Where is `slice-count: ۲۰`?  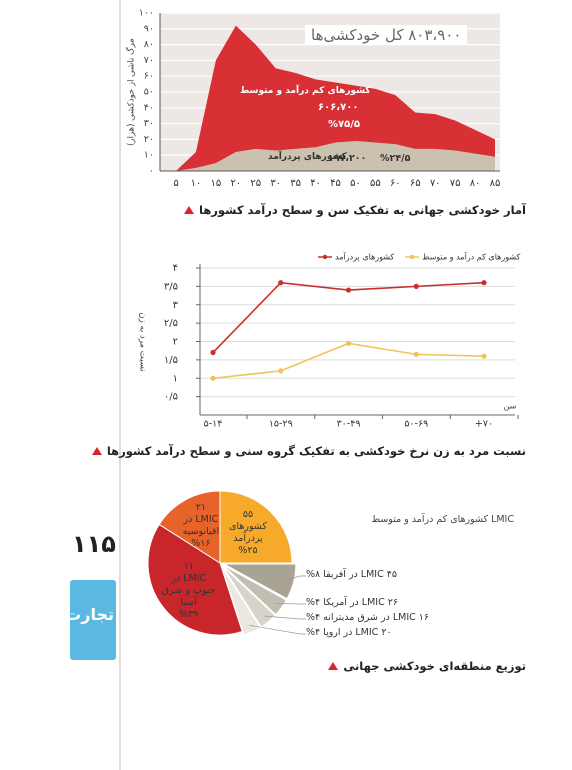 slice-count: ۲۰ is located at coordinates (386, 632).